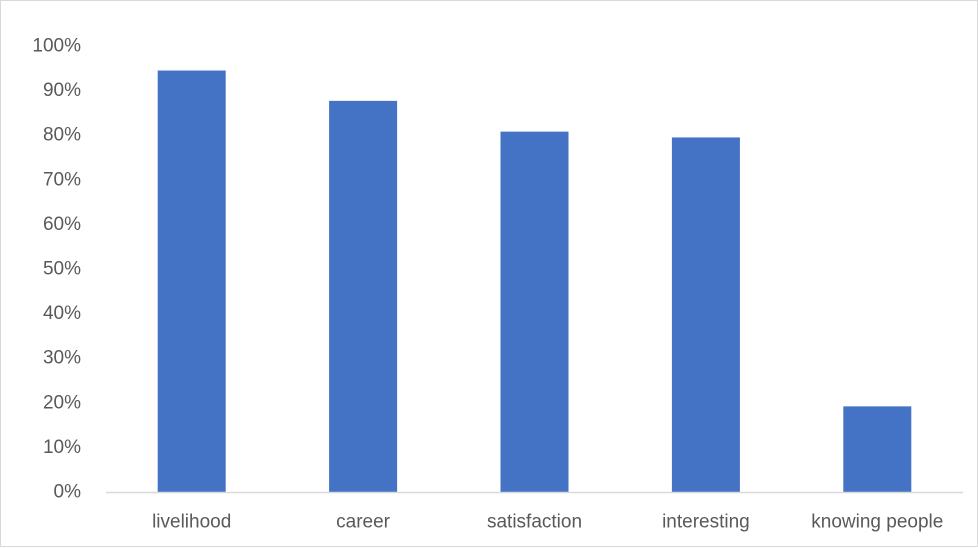 Image resolution: width=978 pixels, height=548 pixels. What do you see at coordinates (706, 522) in the screenshot?
I see `x-tick-label: interesting` at bounding box center [706, 522].